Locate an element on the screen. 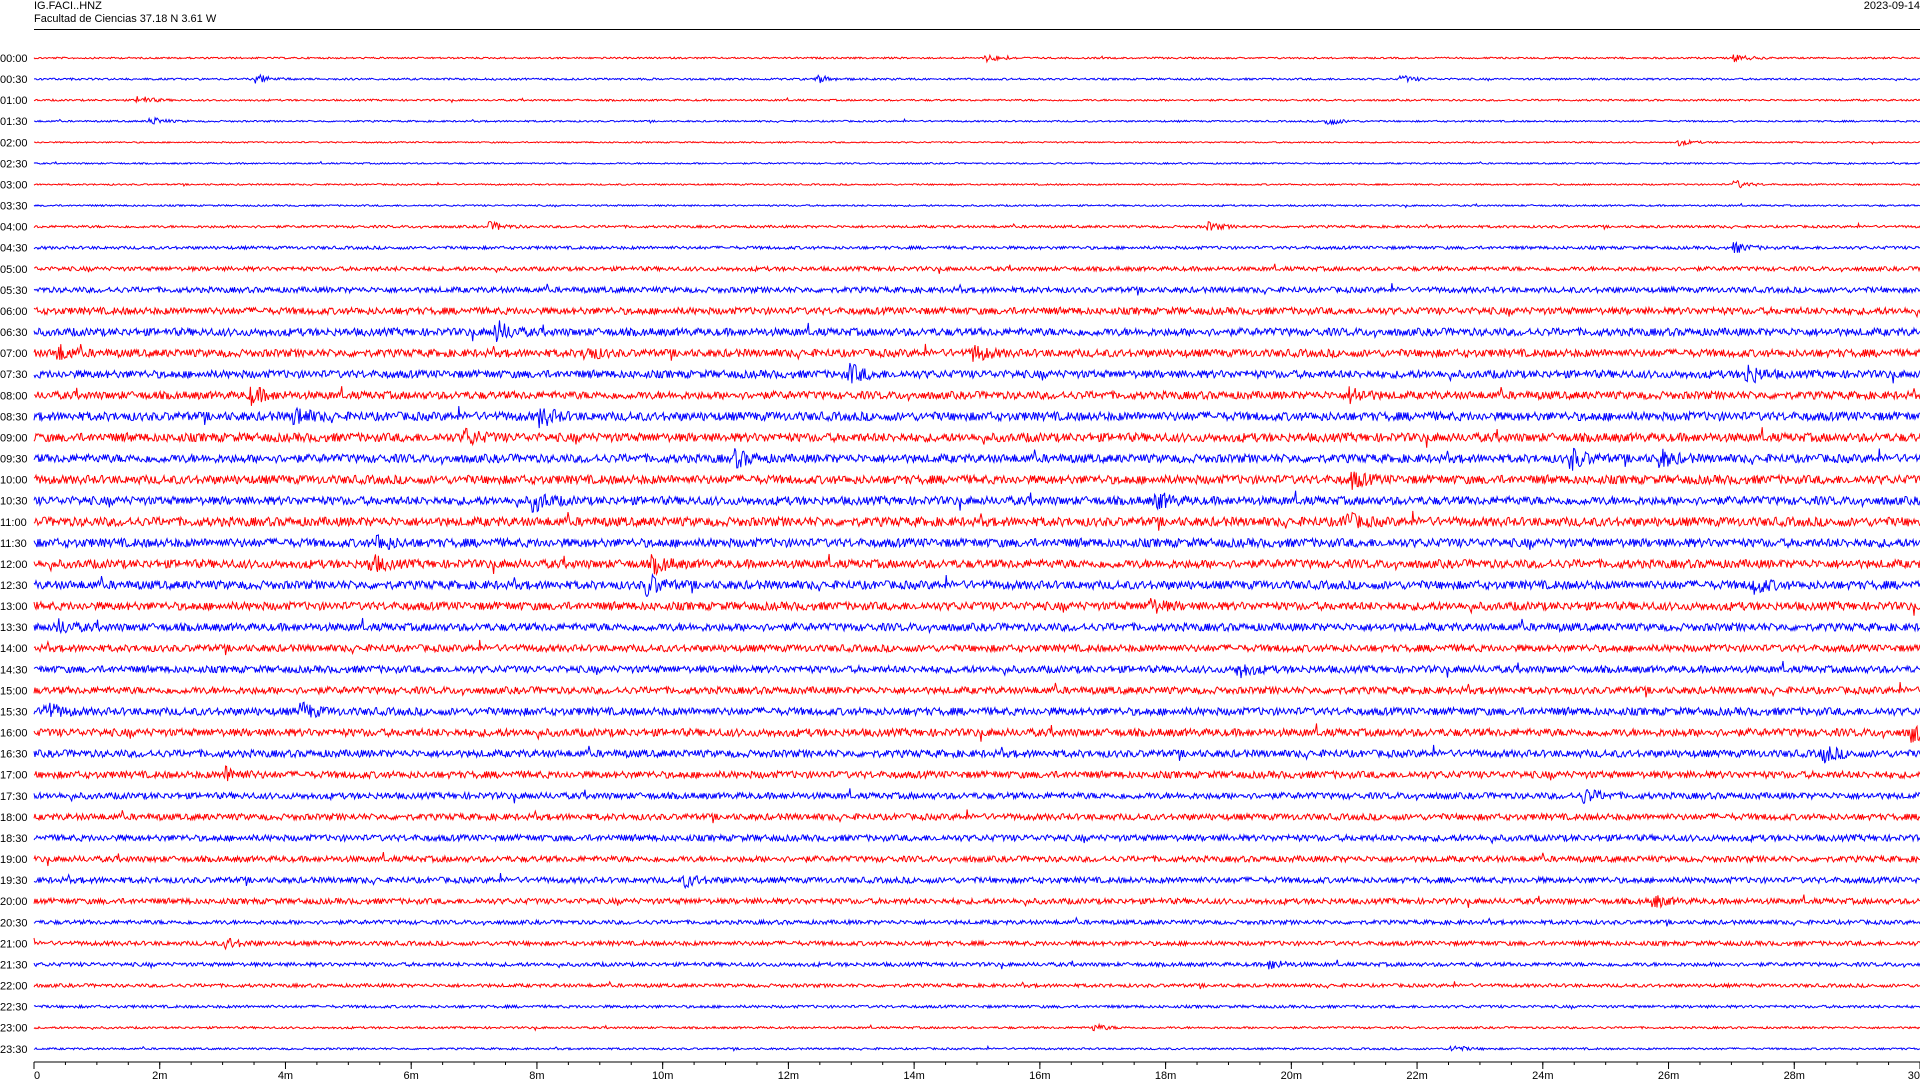  row-time-label: 22:30 is located at coordinates (14, 1008).